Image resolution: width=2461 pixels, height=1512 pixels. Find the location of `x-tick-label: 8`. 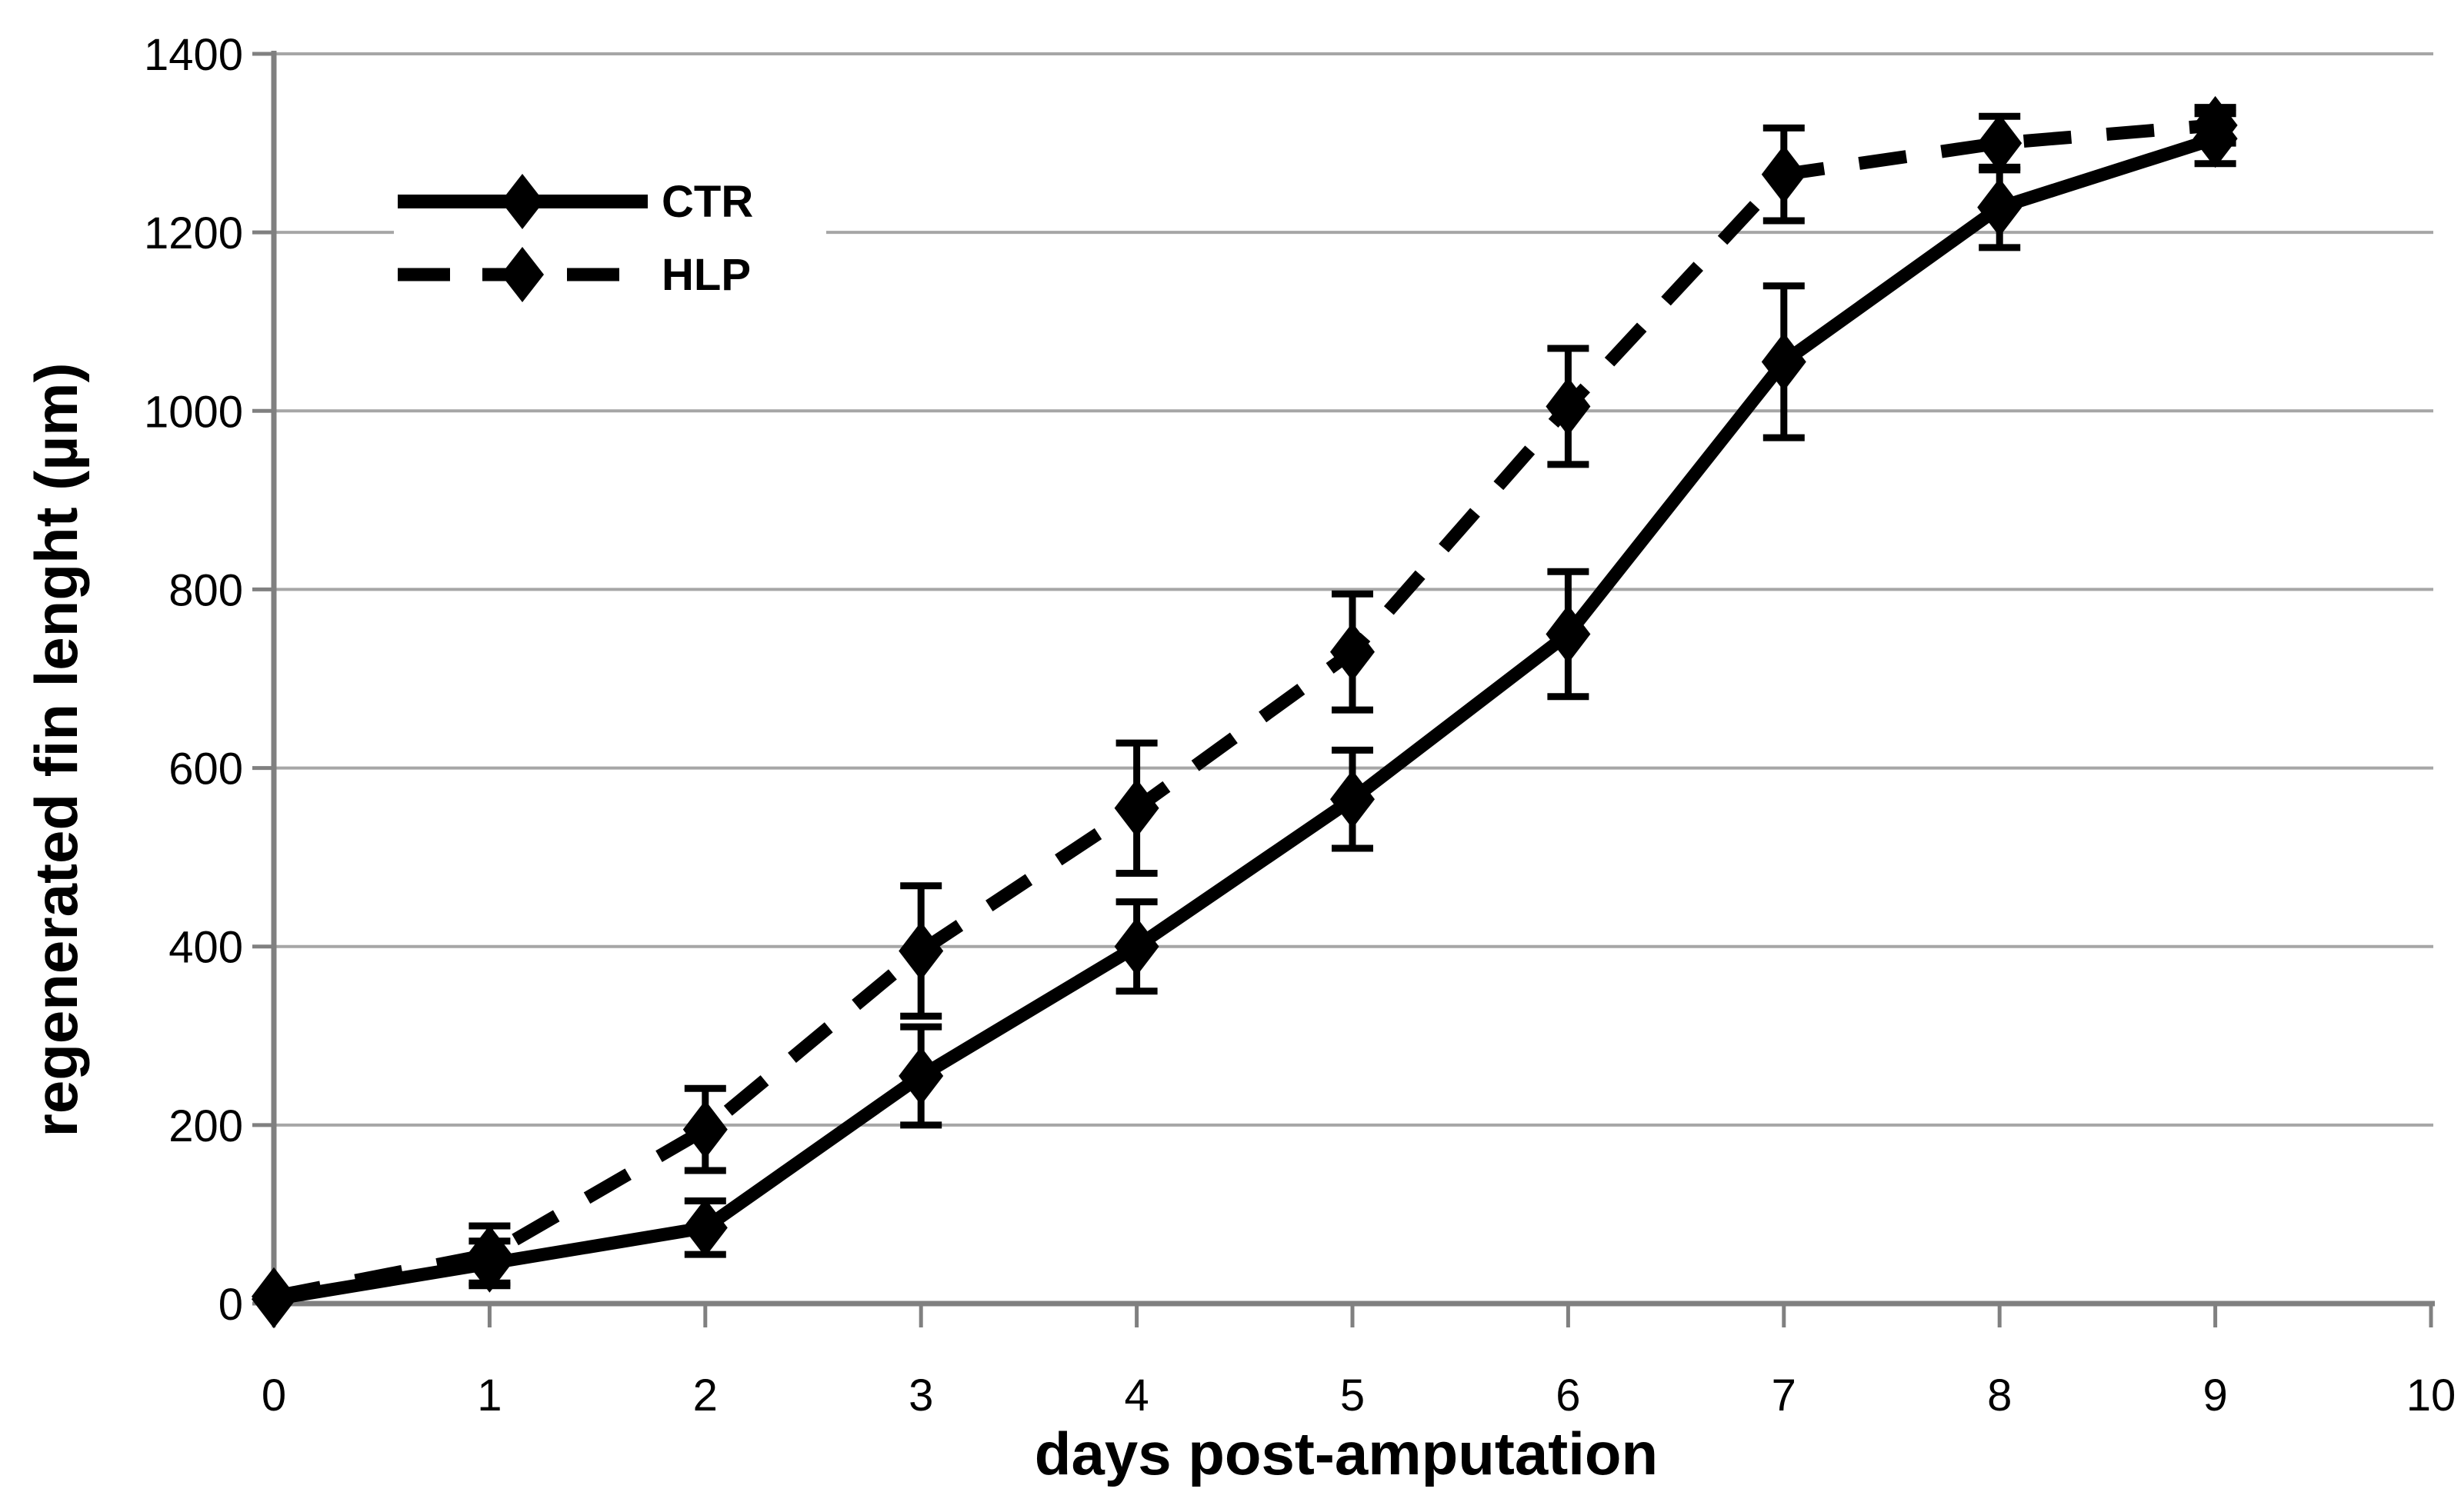

x-tick-label: 8 is located at coordinates (1999, 1395).